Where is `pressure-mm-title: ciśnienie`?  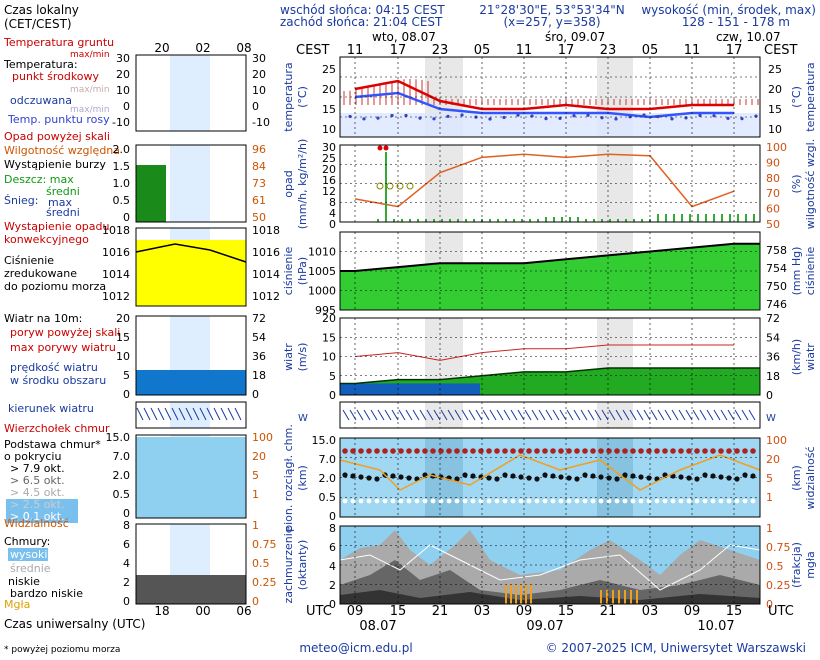 pressure-mm-title: ciśnienie is located at coordinates (810, 271).